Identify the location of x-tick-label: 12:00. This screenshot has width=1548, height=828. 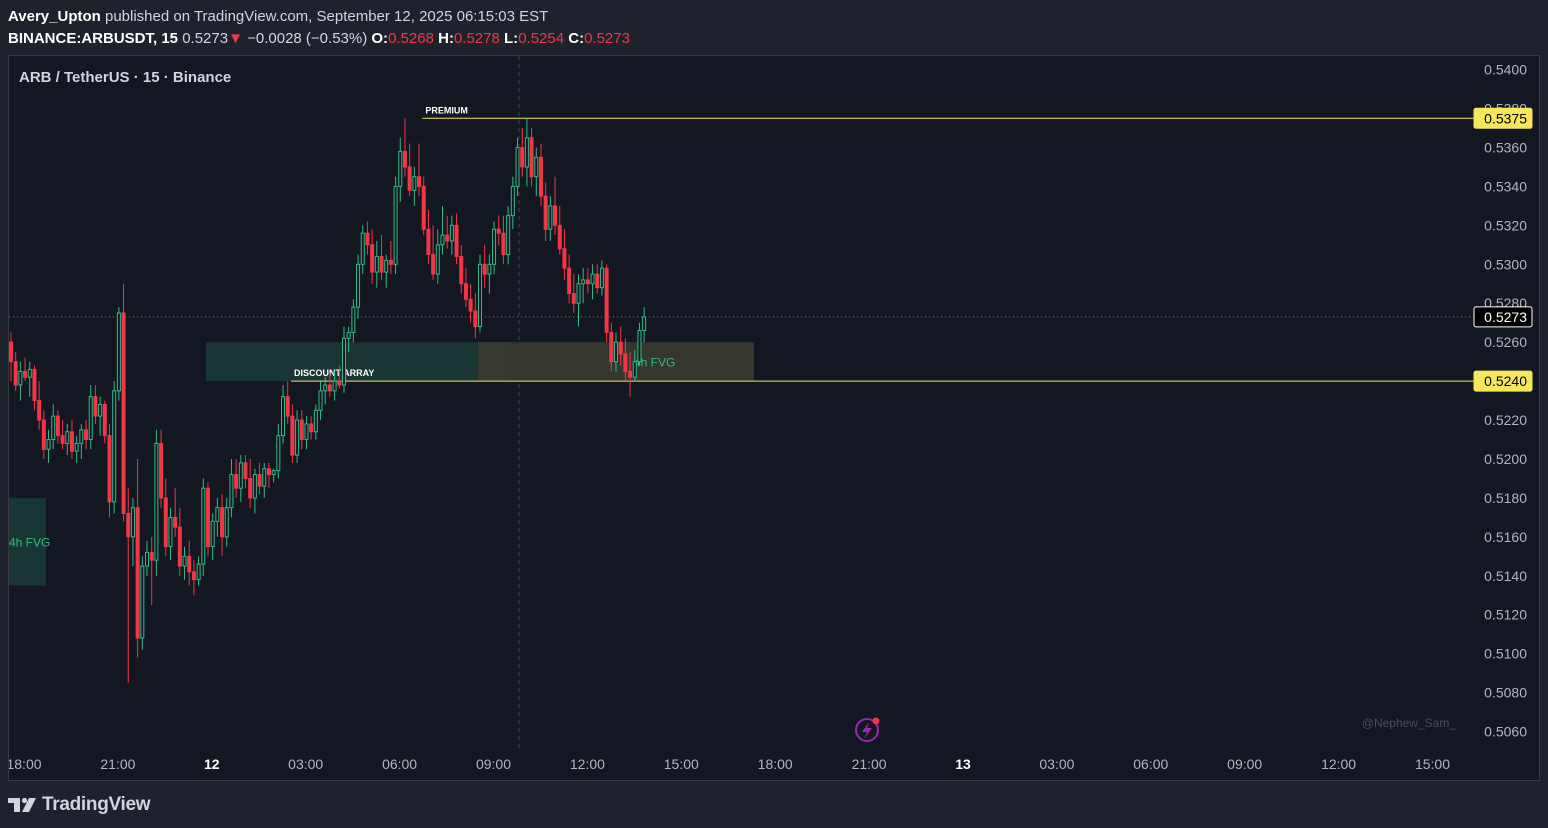
(1338, 764).